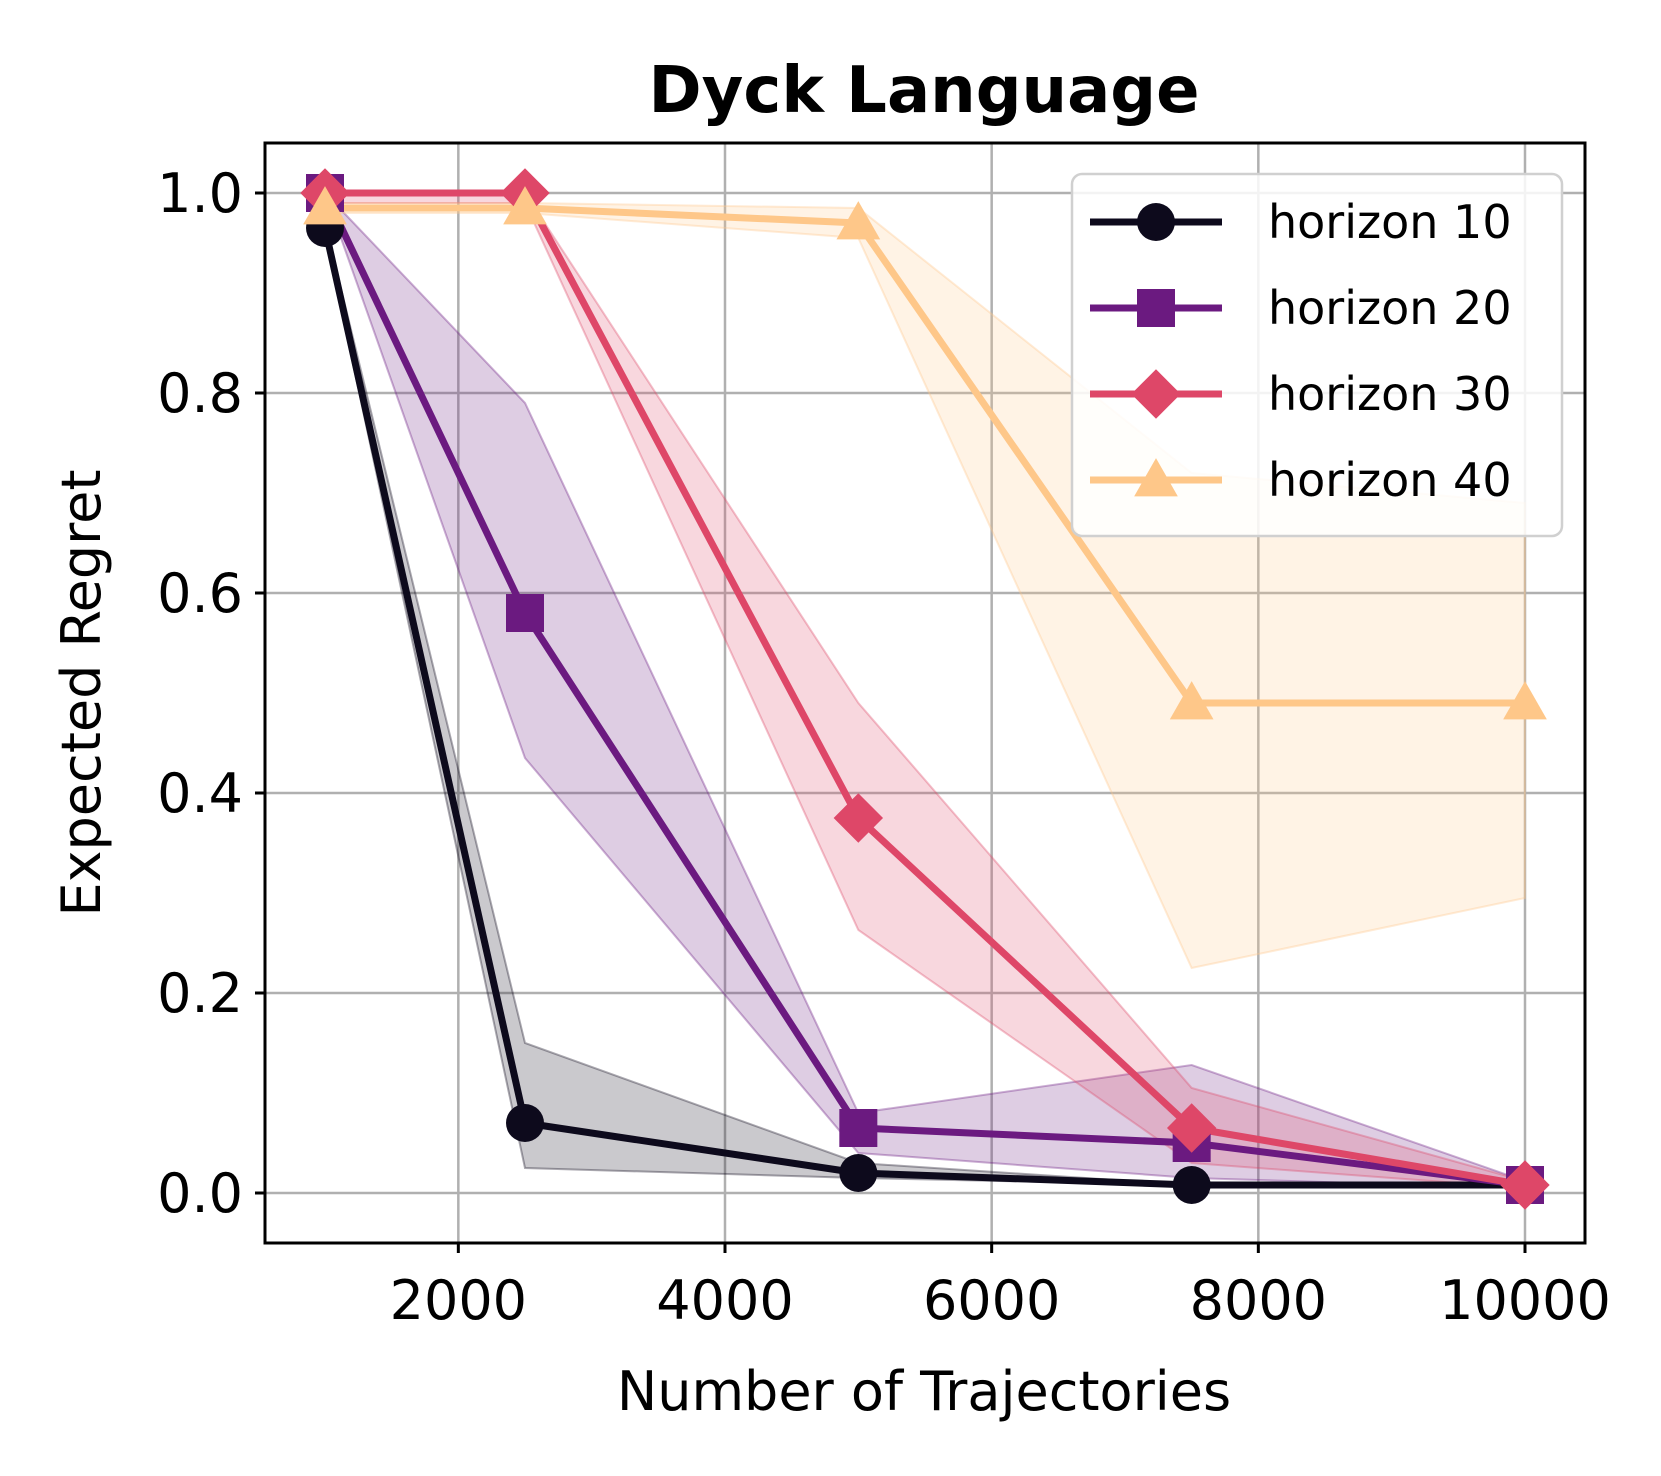  What do you see at coordinates (991, 1300) in the screenshot?
I see `x-tick-label: 6000` at bounding box center [991, 1300].